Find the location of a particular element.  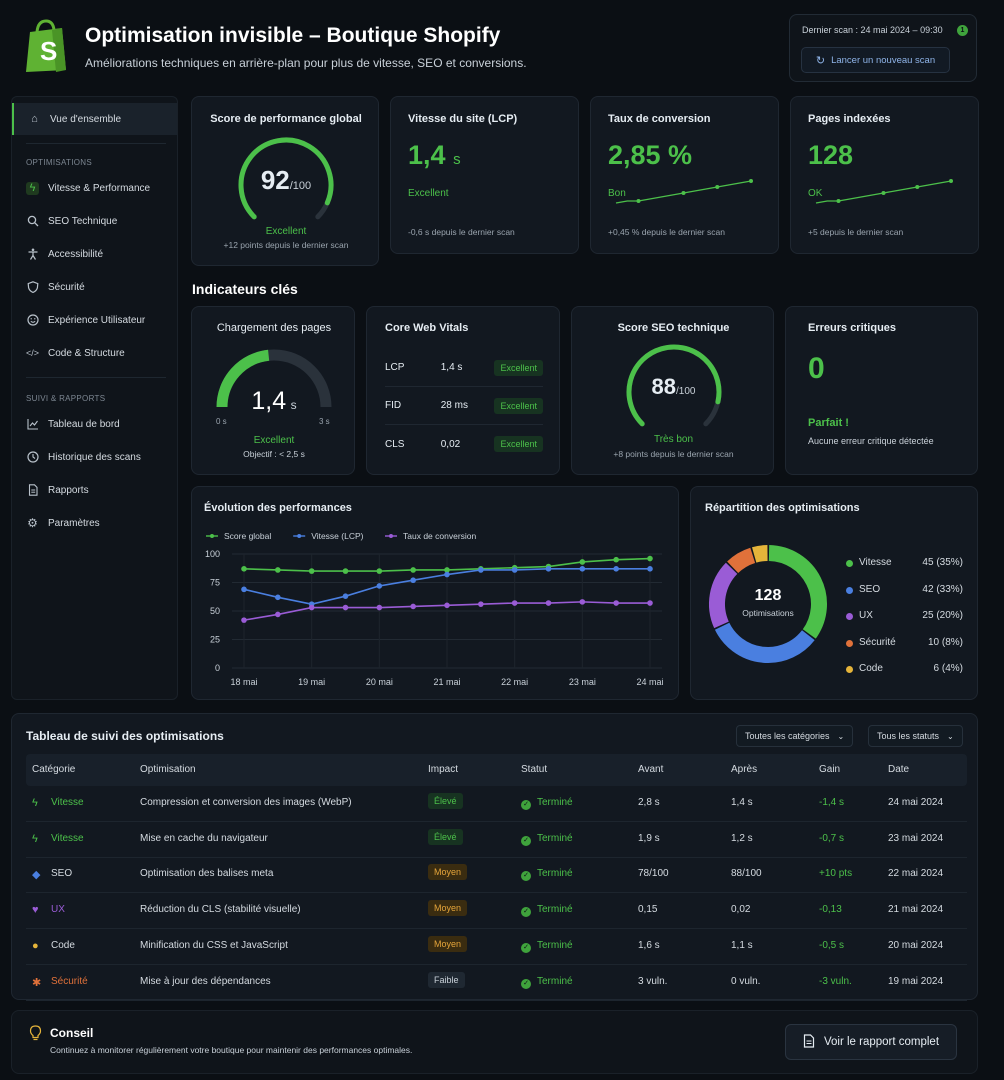

conversion-status: Bon is located at coordinates (617, 193).